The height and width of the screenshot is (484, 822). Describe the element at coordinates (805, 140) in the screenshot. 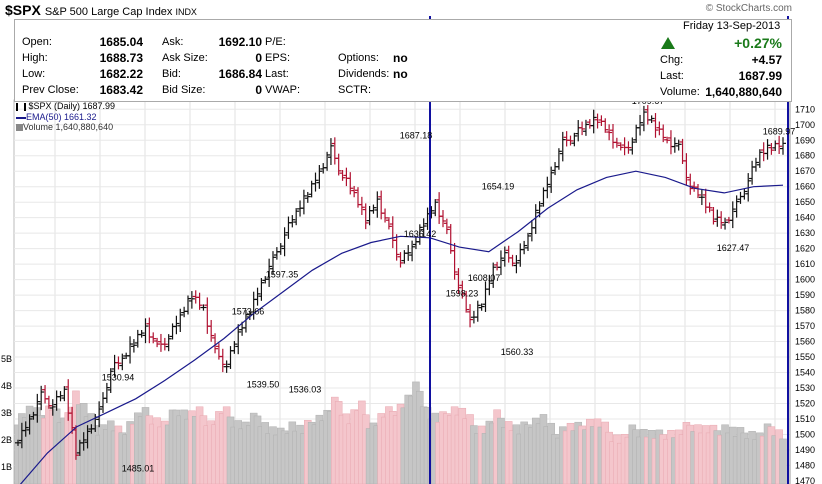

I see `price-tick-label: 1690` at that location.